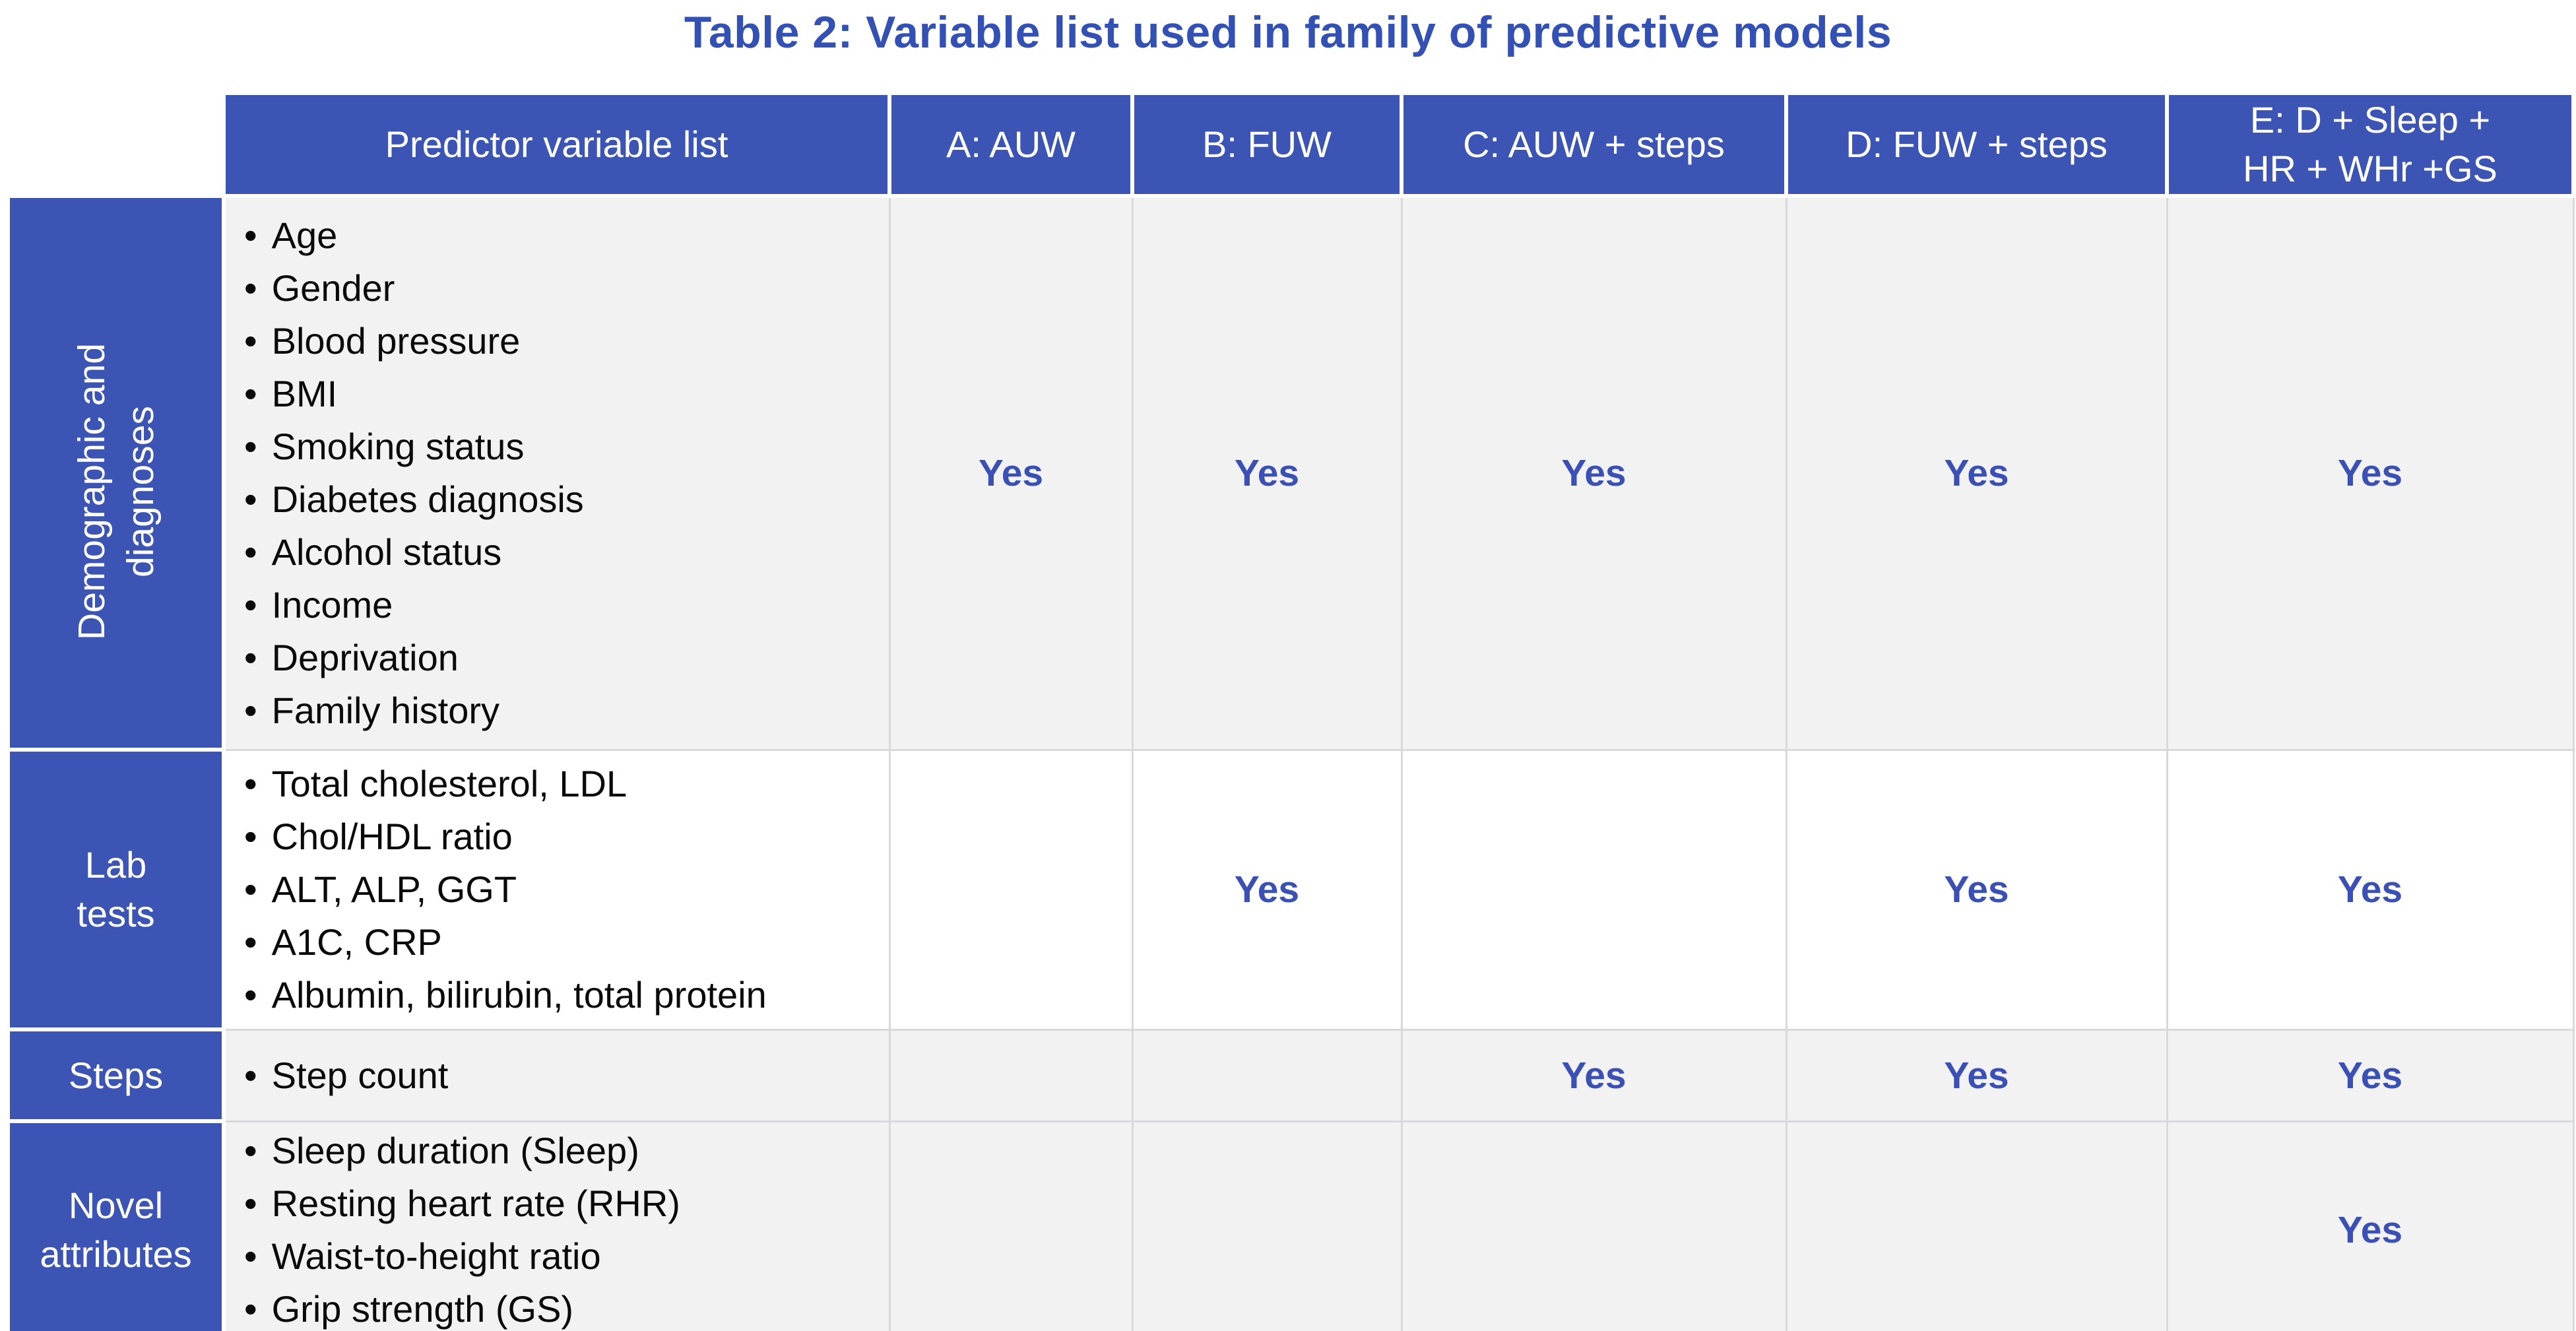  What do you see at coordinates (116, 1225) in the screenshot?
I see `row-label-novel-attributes: Novel attributes` at bounding box center [116, 1225].